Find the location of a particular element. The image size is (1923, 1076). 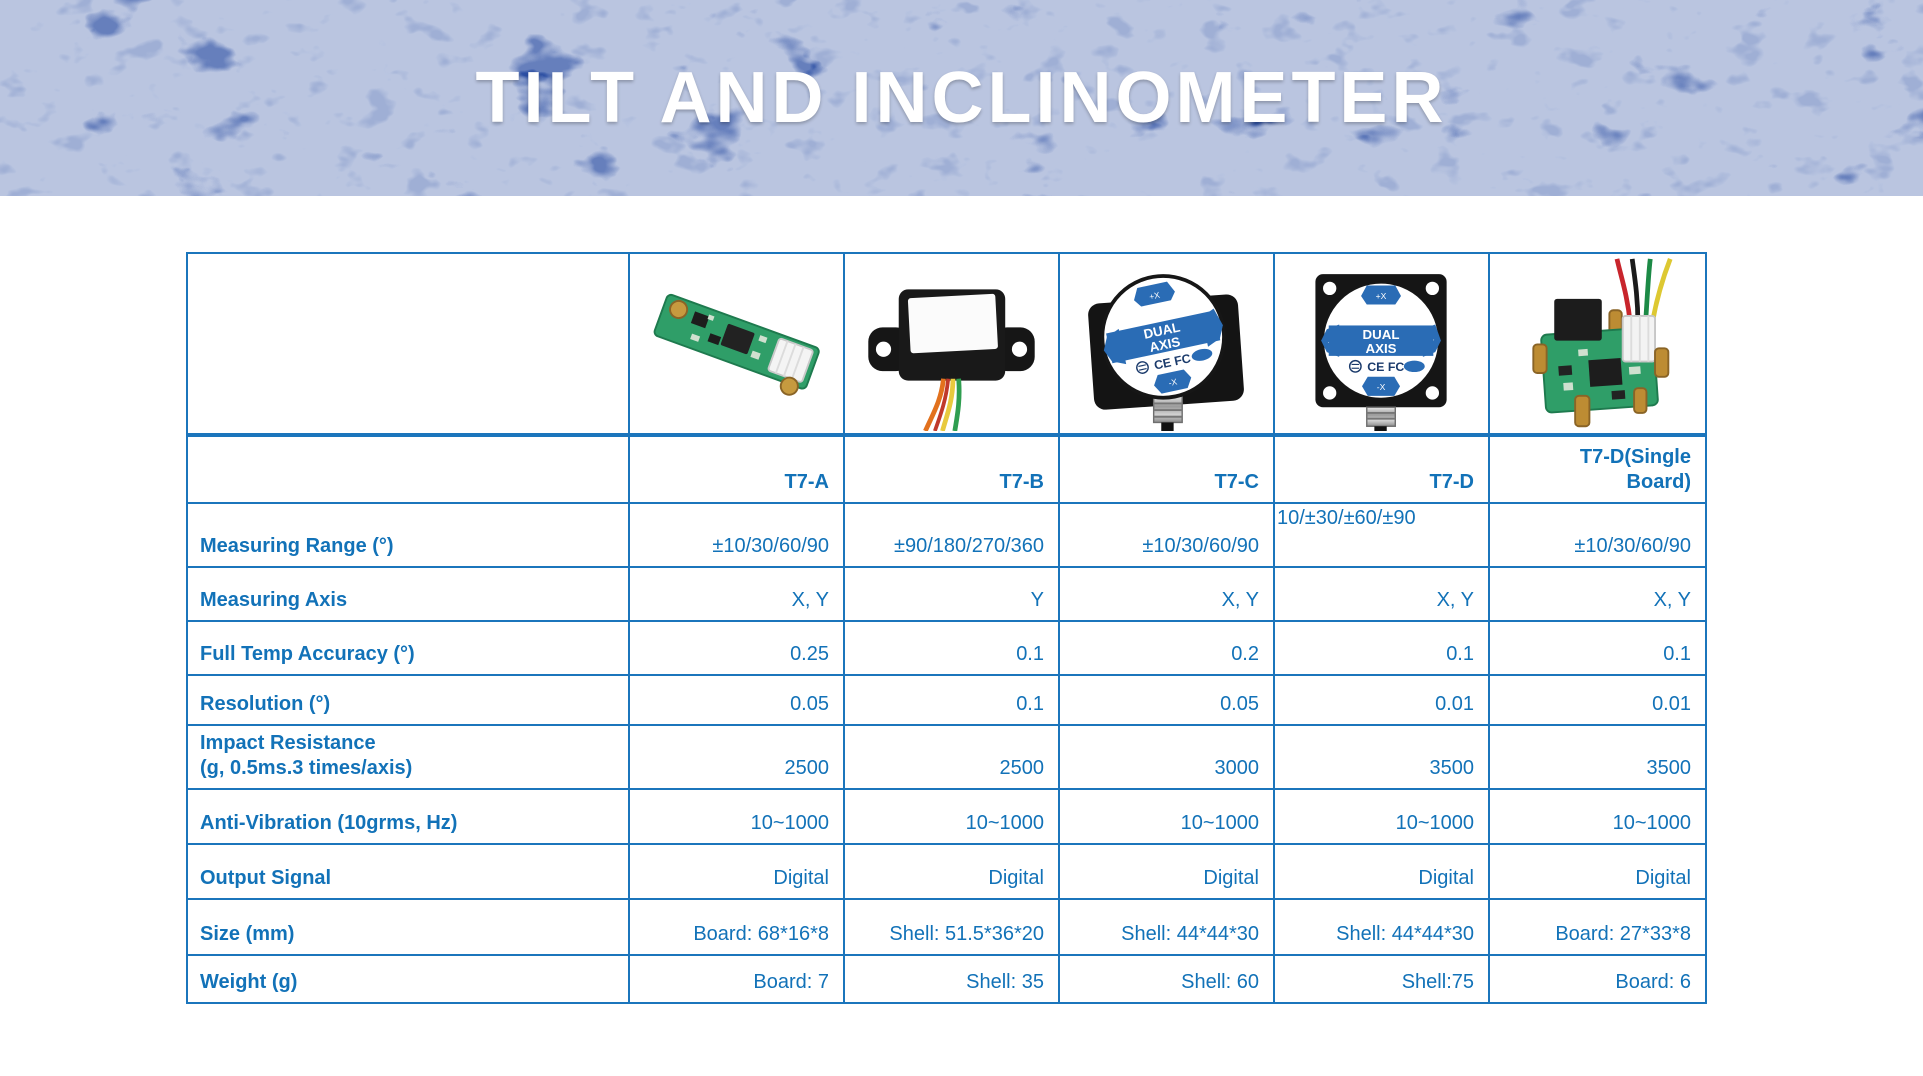

resolution-t7-d-single-board: 0.01 is located at coordinates (1671, 704).